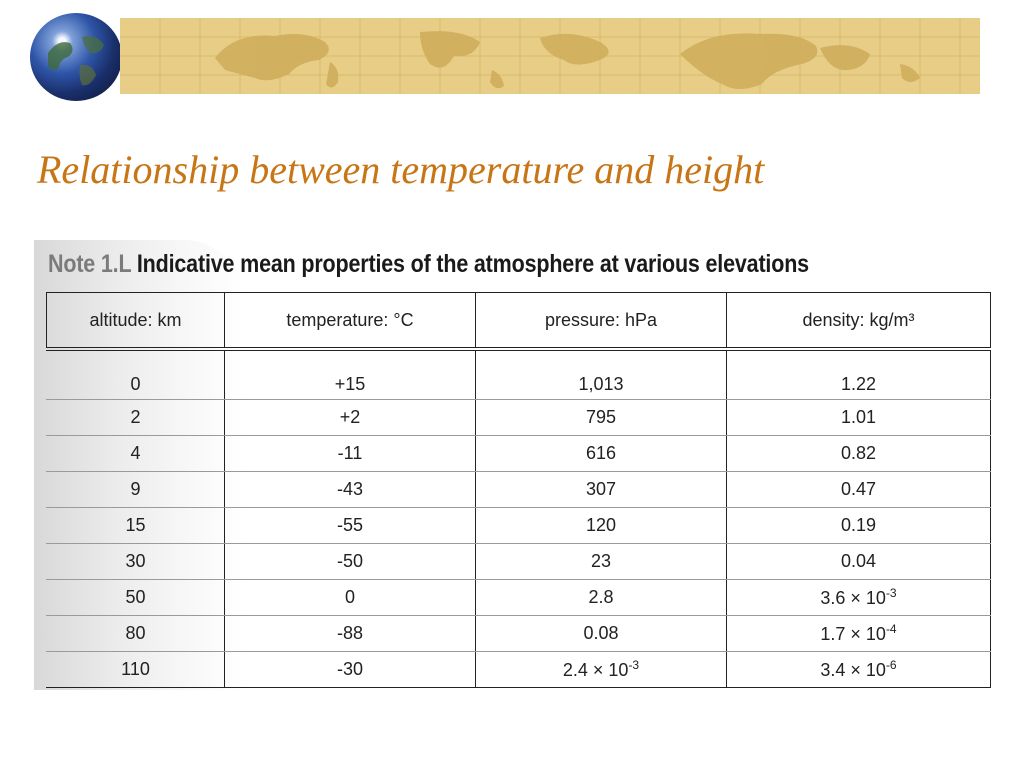 This screenshot has width=1024, height=768. I want to click on cell-density: 3.6 × 10-3, so click(858, 597).